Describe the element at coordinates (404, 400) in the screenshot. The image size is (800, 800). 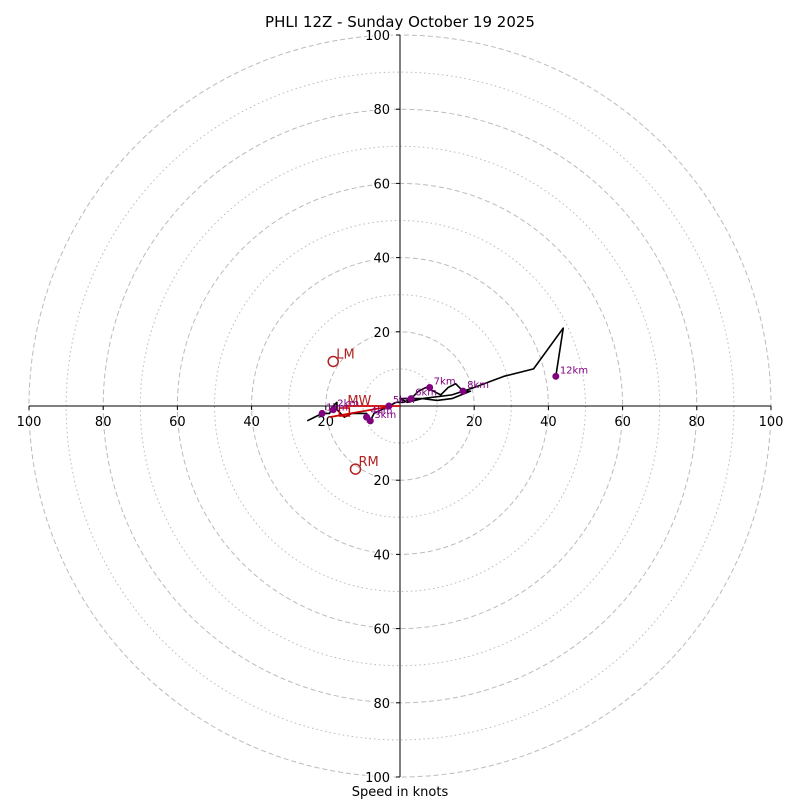
I see `height-marker-label: 5km` at that location.